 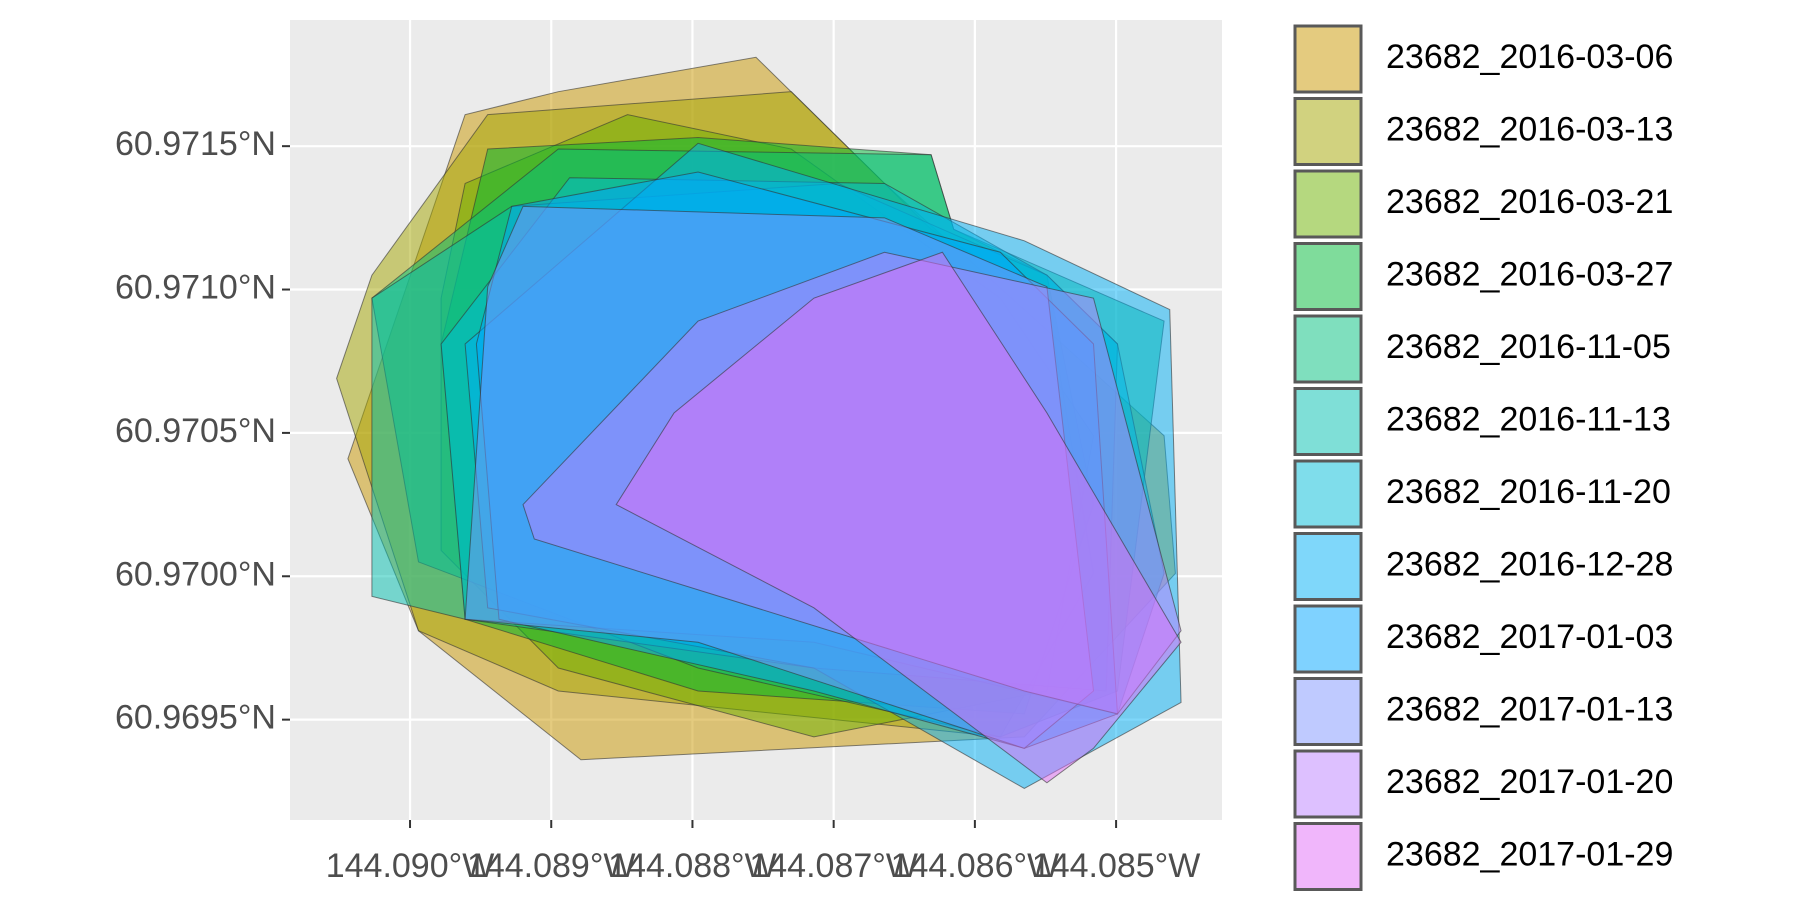 What do you see at coordinates (1529, 202) in the screenshot?
I see `legend-label: 23682_2016-03-21` at bounding box center [1529, 202].